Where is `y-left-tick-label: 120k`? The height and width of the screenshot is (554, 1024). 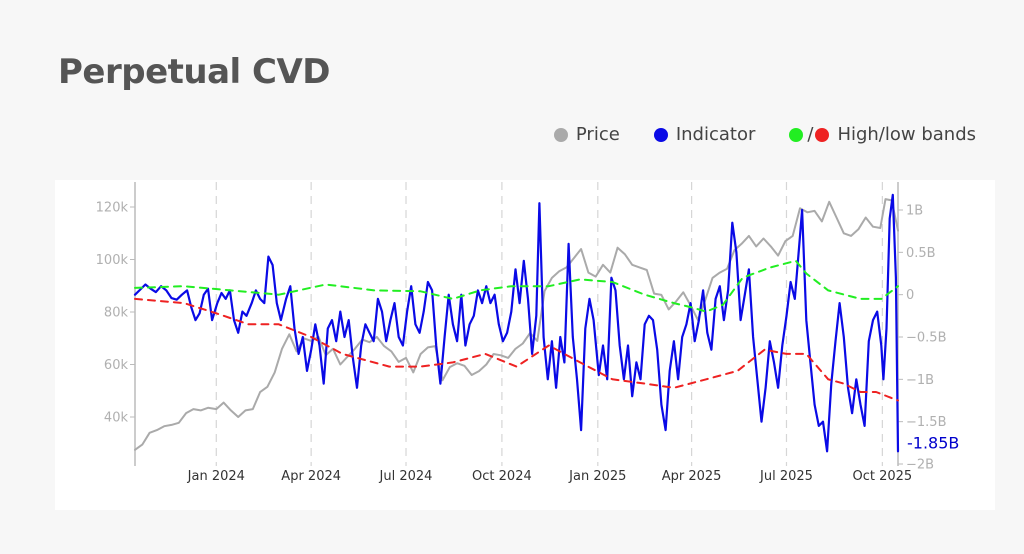 y-left-tick-label: 120k is located at coordinates (112, 208).